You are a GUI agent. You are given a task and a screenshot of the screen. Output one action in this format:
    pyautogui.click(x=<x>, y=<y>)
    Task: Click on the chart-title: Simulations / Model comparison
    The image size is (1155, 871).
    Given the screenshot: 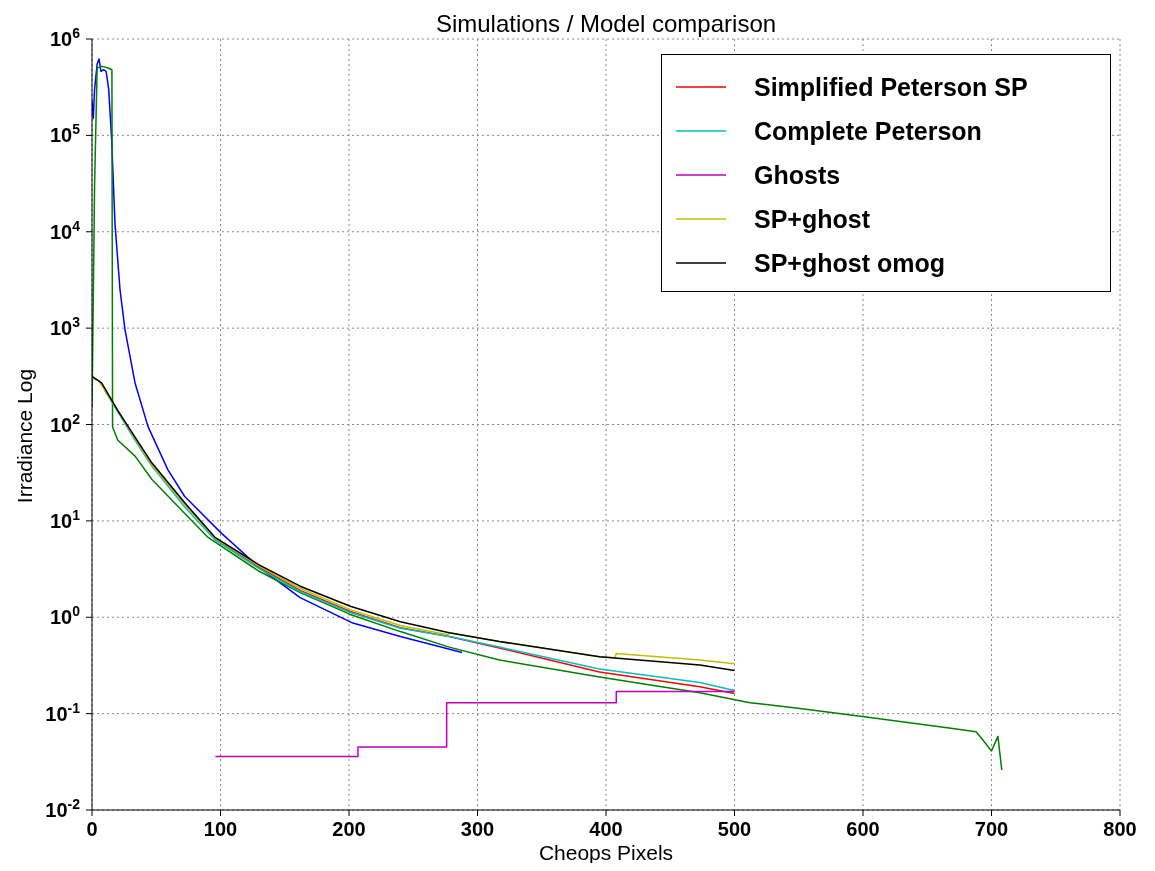 What is the action you would take?
    pyautogui.click(x=606, y=24)
    